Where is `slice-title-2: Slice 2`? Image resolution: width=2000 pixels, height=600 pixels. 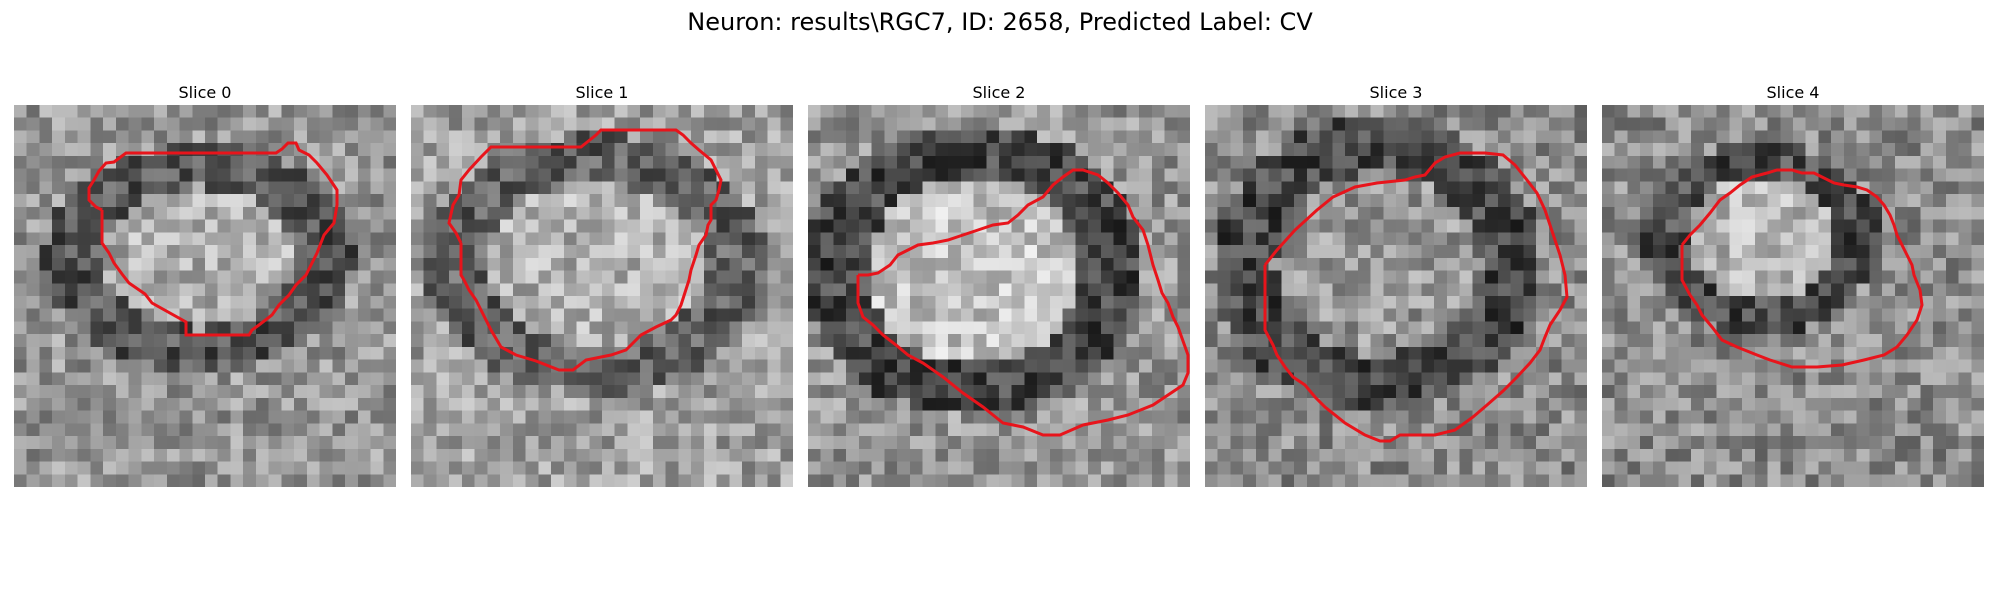
slice-title-2: Slice 2 is located at coordinates (999, 92).